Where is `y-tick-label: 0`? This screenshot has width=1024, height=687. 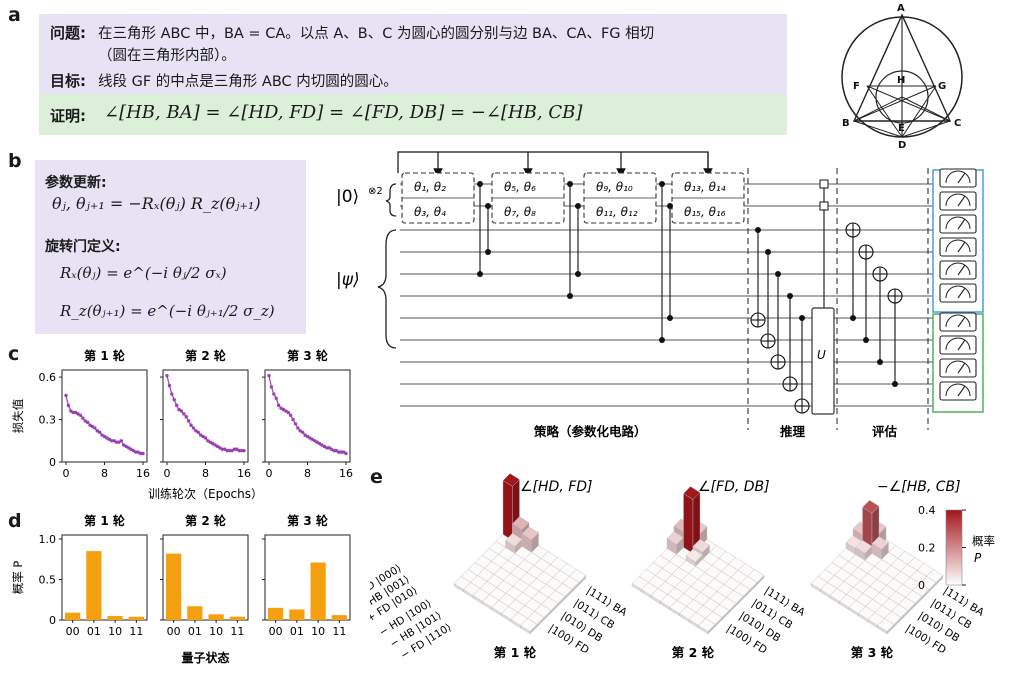
y-tick-label: 0 is located at coordinates (52, 462).